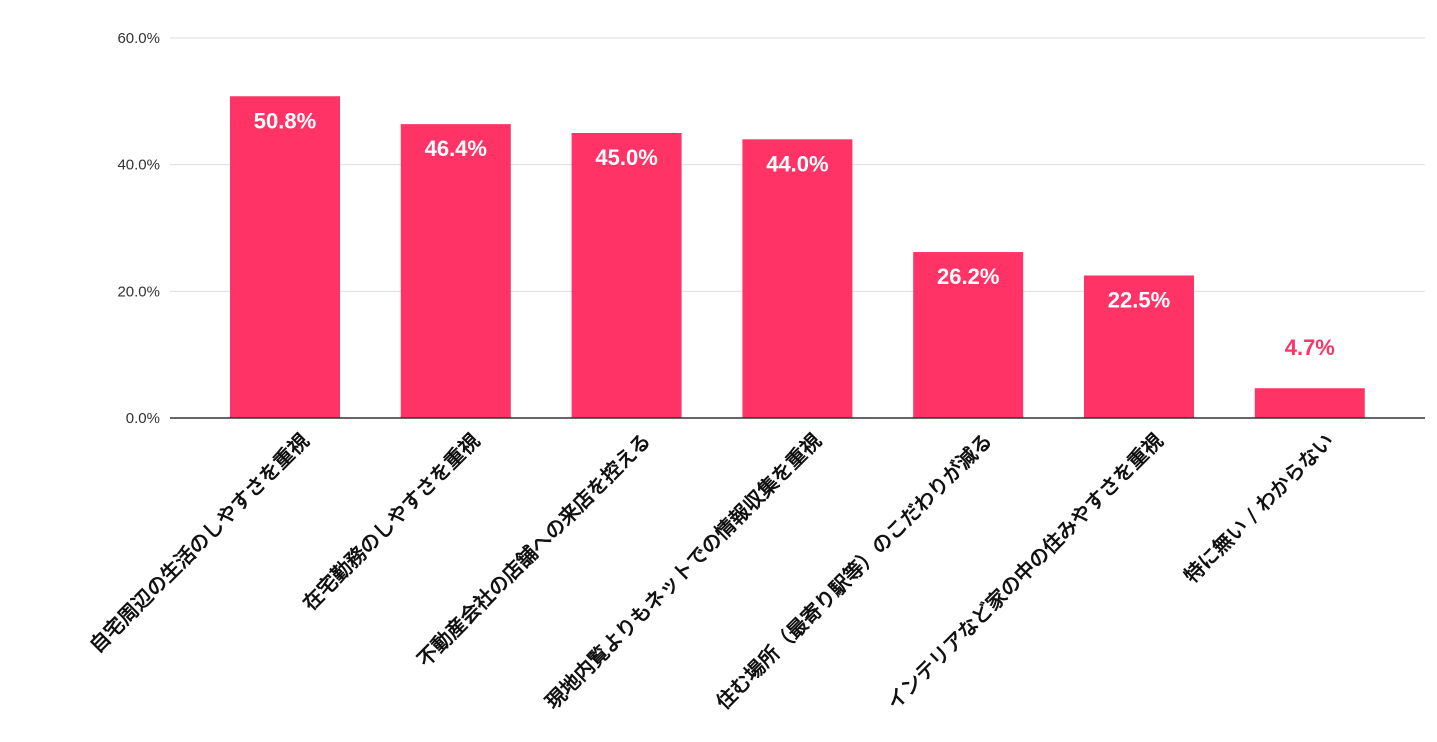  Describe the element at coordinates (1025, 572) in the screenshot. I see `category-label: インテリアなど家の中の住みやすさを重視` at that location.